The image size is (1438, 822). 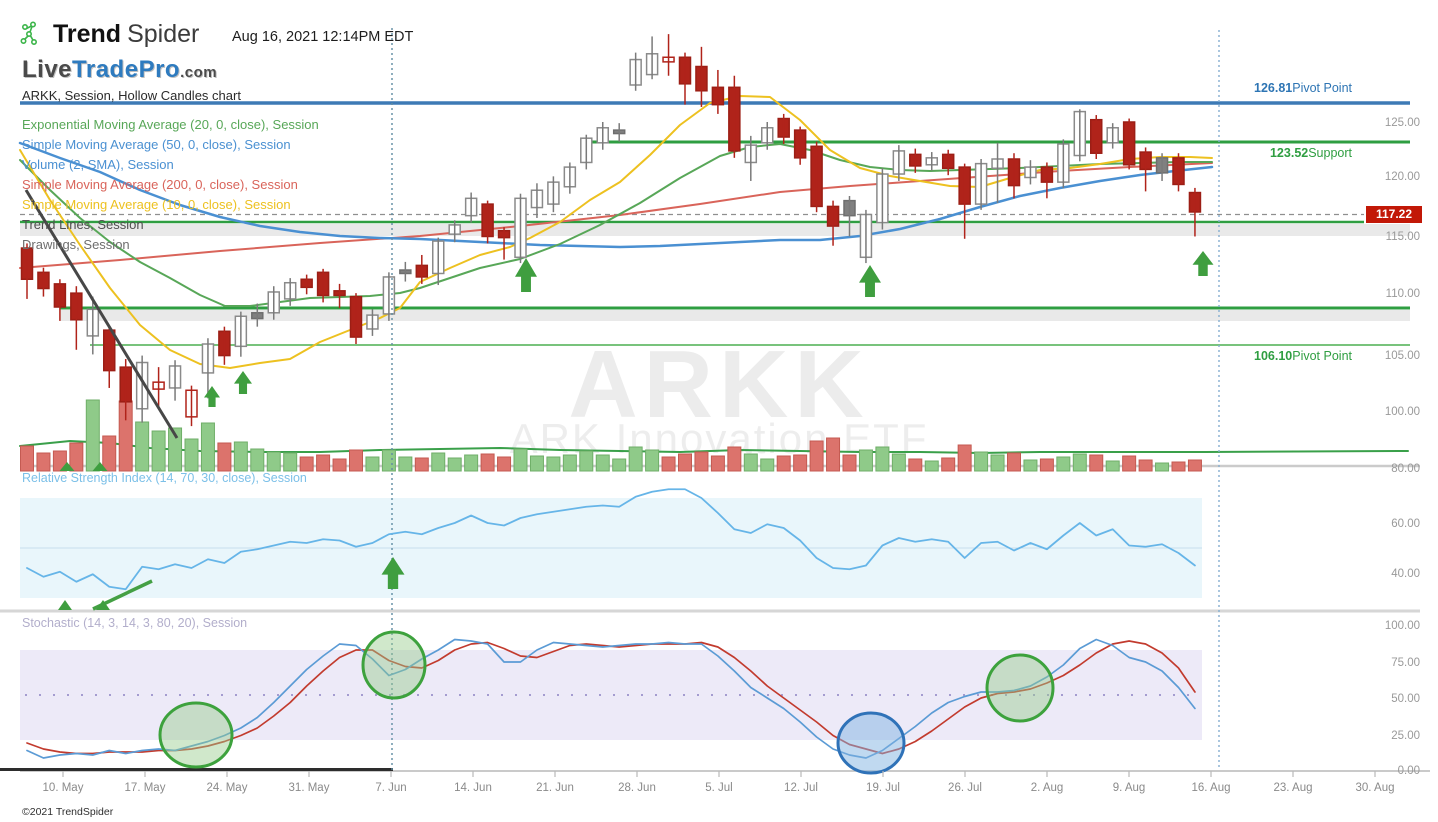 I want to click on trendspider-logo: Trend Spider, so click(x=109, y=34).